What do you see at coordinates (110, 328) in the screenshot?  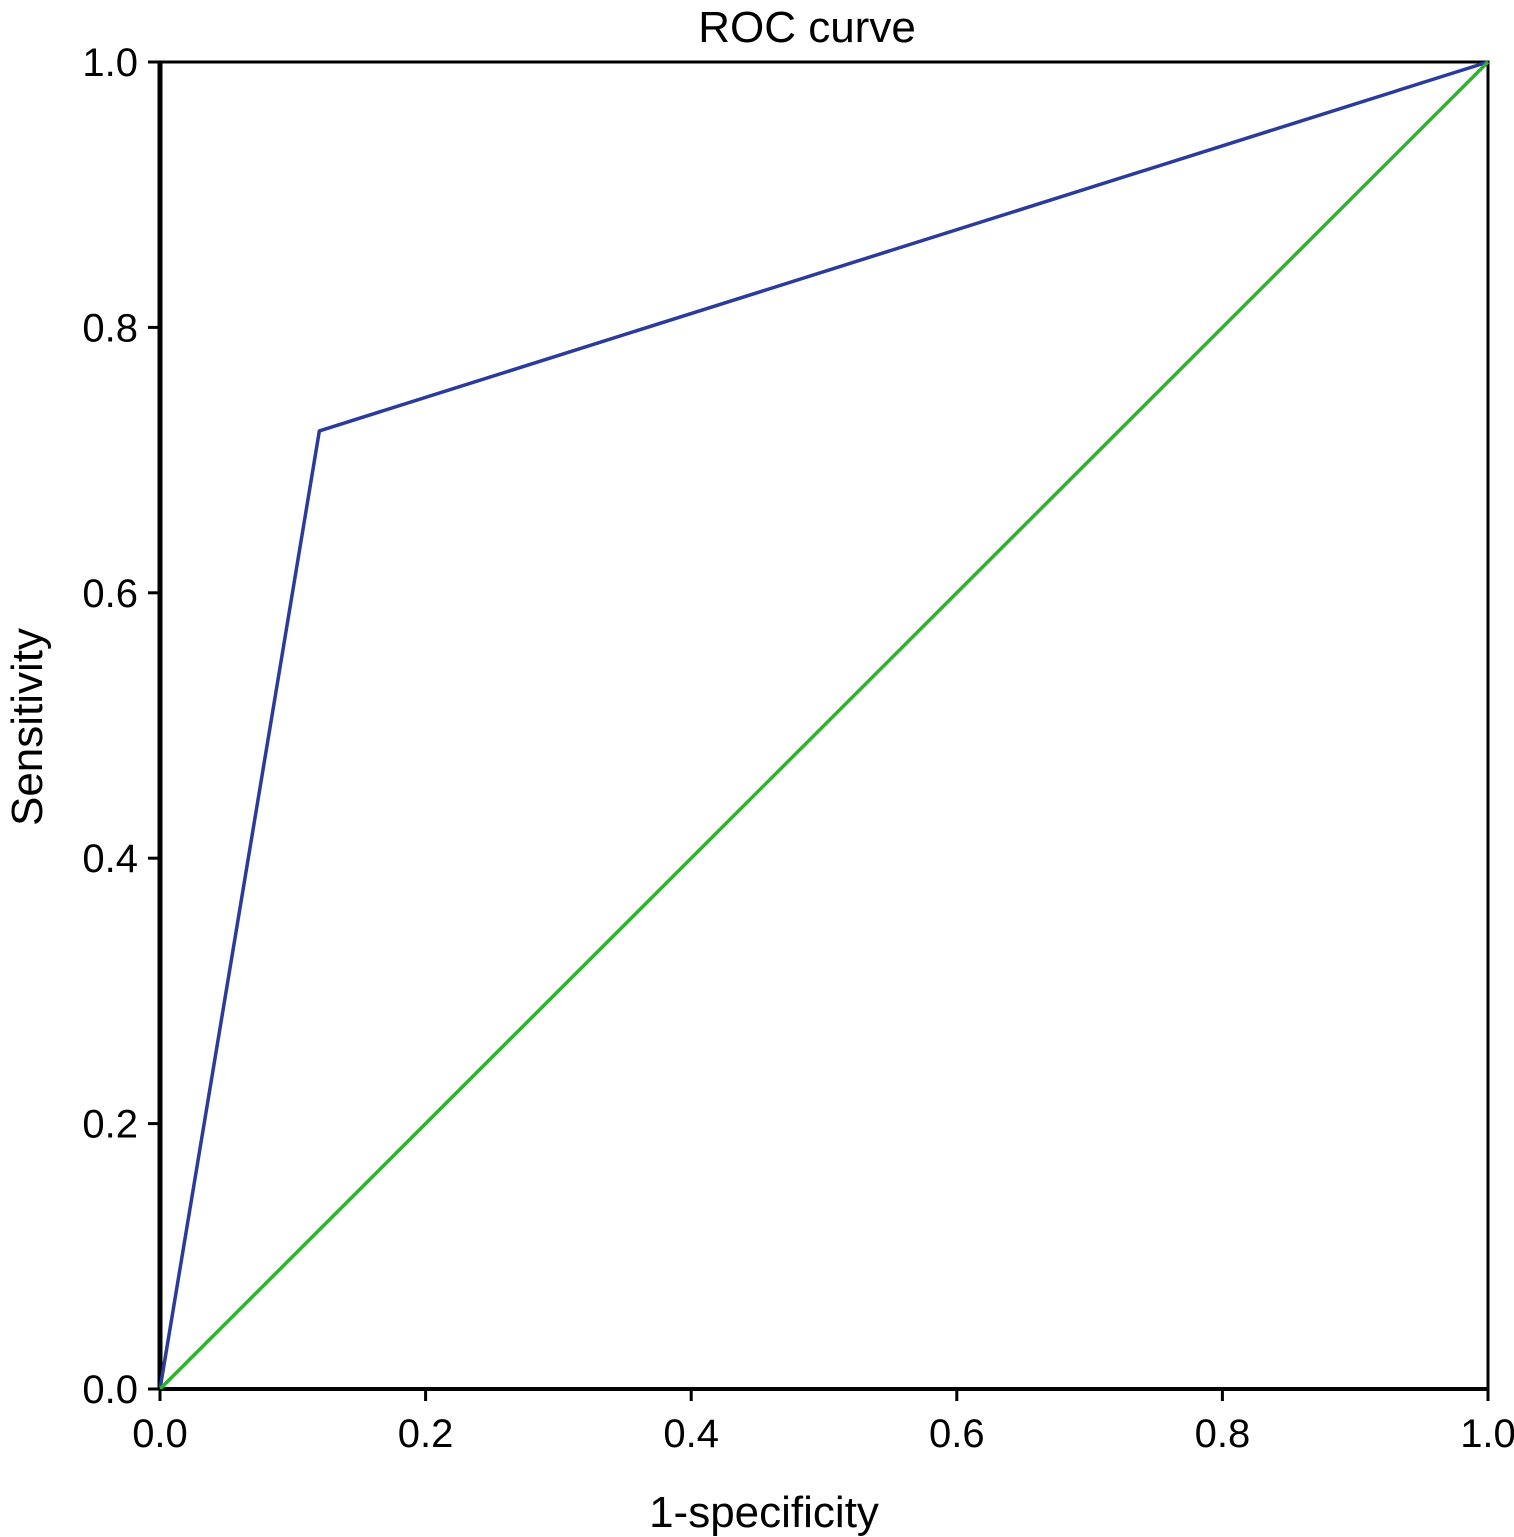 I see `y-tick-label: 0.8` at bounding box center [110, 328].